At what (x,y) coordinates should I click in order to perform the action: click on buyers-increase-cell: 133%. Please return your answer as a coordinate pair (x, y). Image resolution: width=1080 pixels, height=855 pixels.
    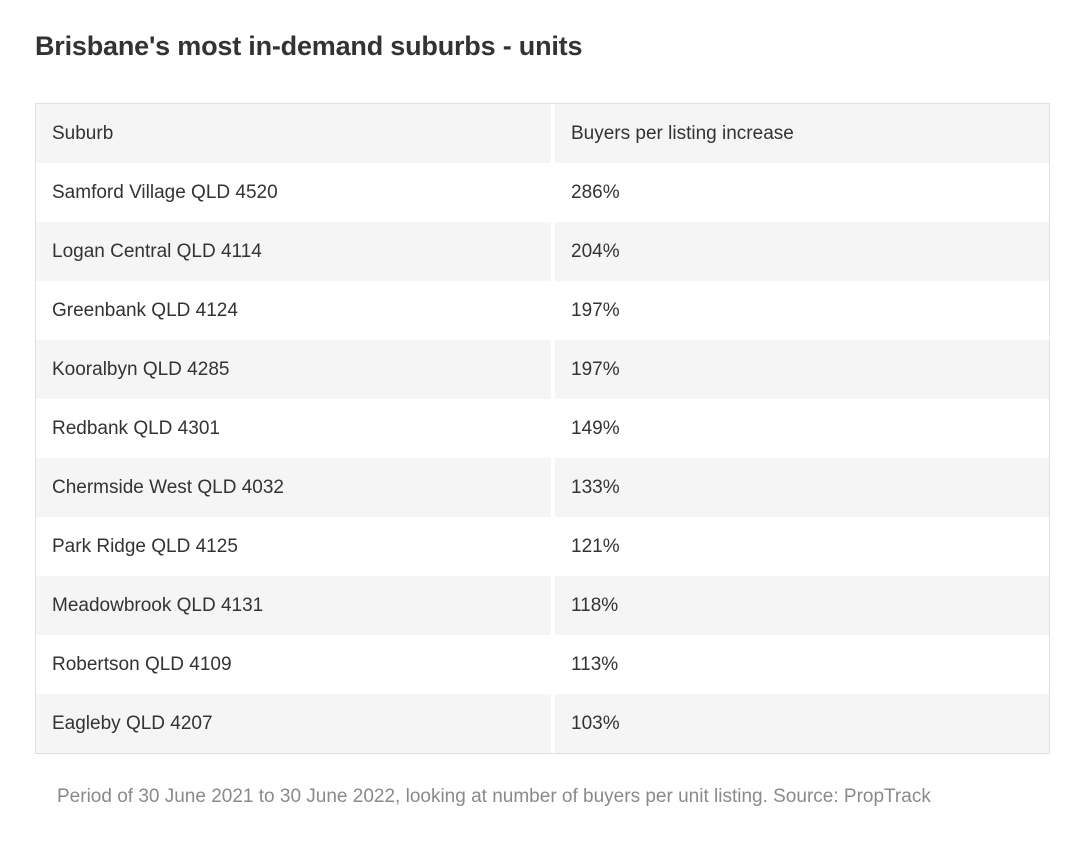
    Looking at the image, I should click on (595, 487).